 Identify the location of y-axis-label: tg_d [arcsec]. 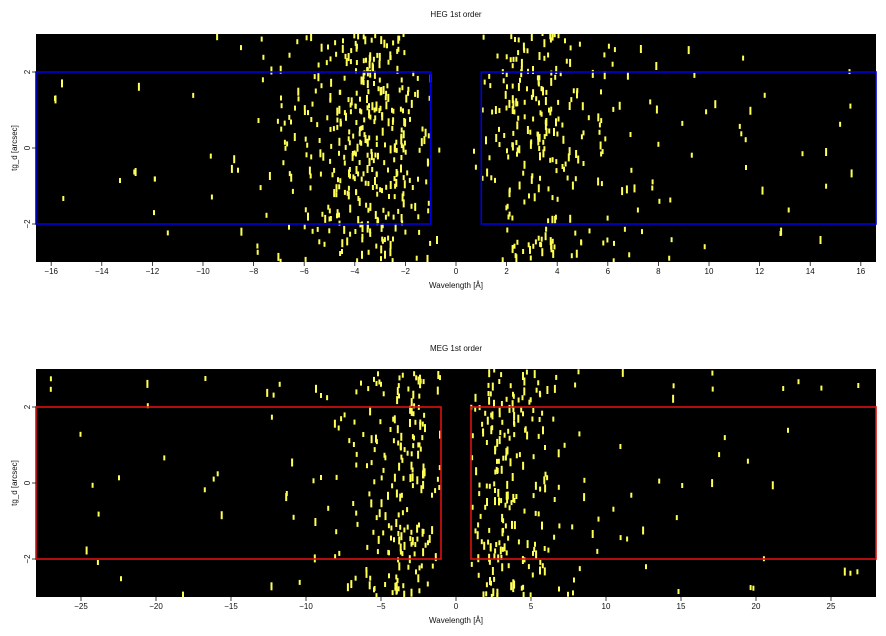
(14, 148).